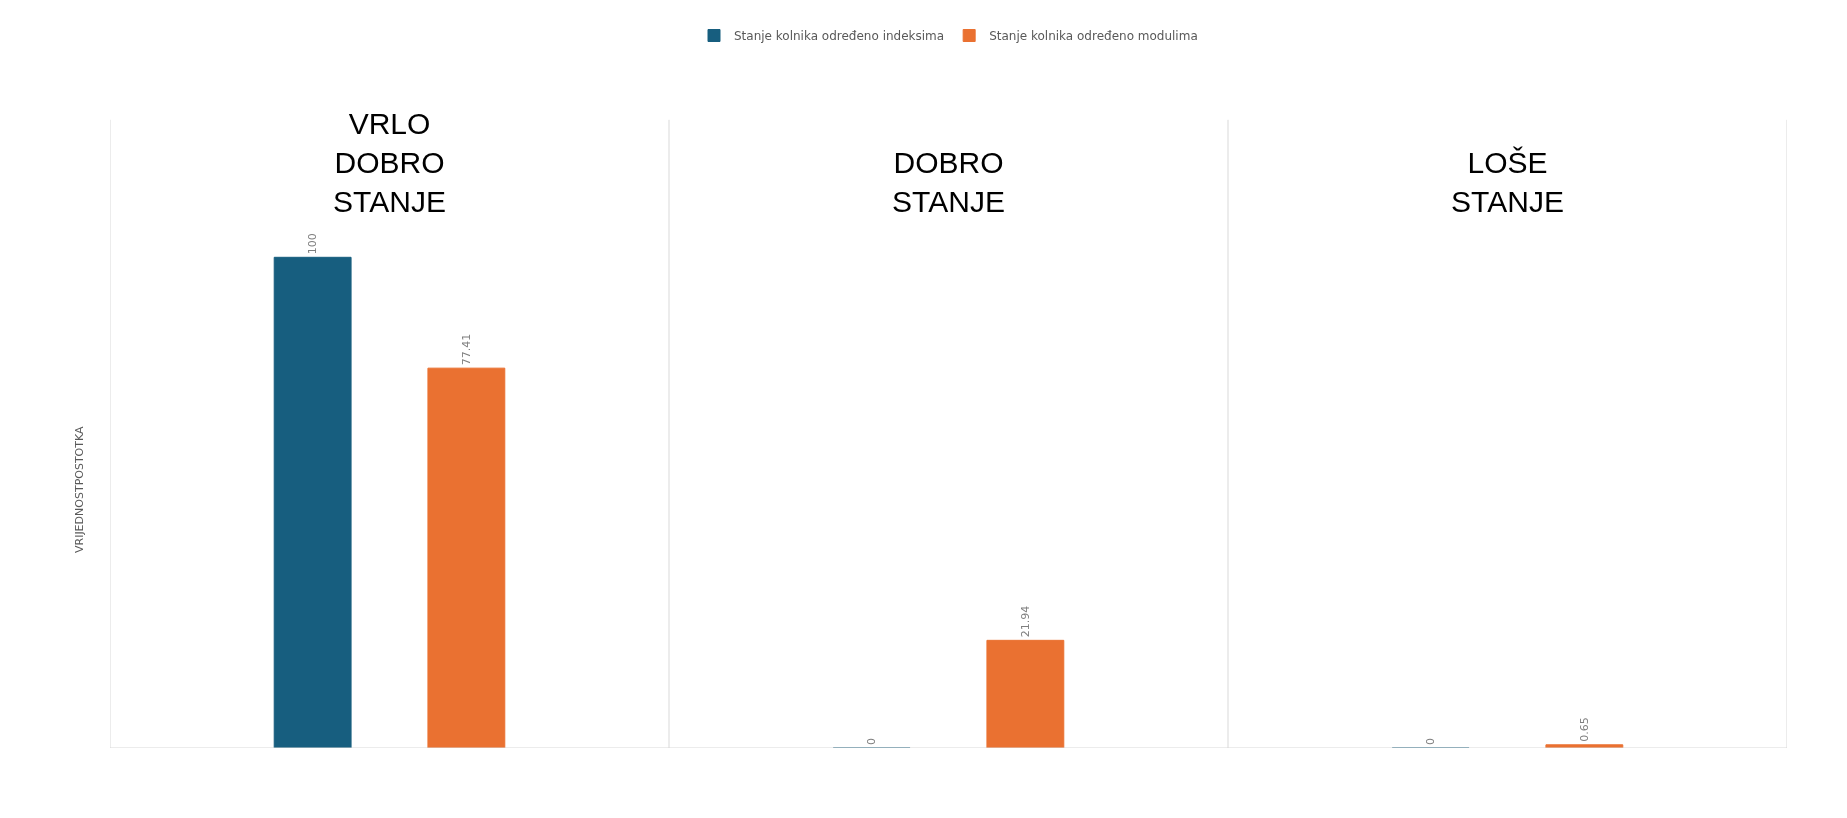  Describe the element at coordinates (466, 349) in the screenshot. I see `data-label: 77.41` at that location.